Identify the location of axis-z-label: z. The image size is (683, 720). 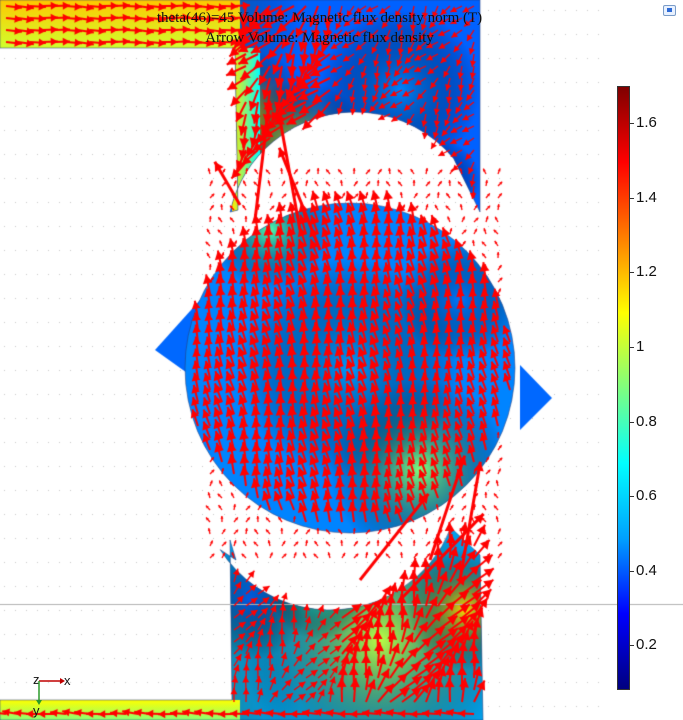
(36, 679).